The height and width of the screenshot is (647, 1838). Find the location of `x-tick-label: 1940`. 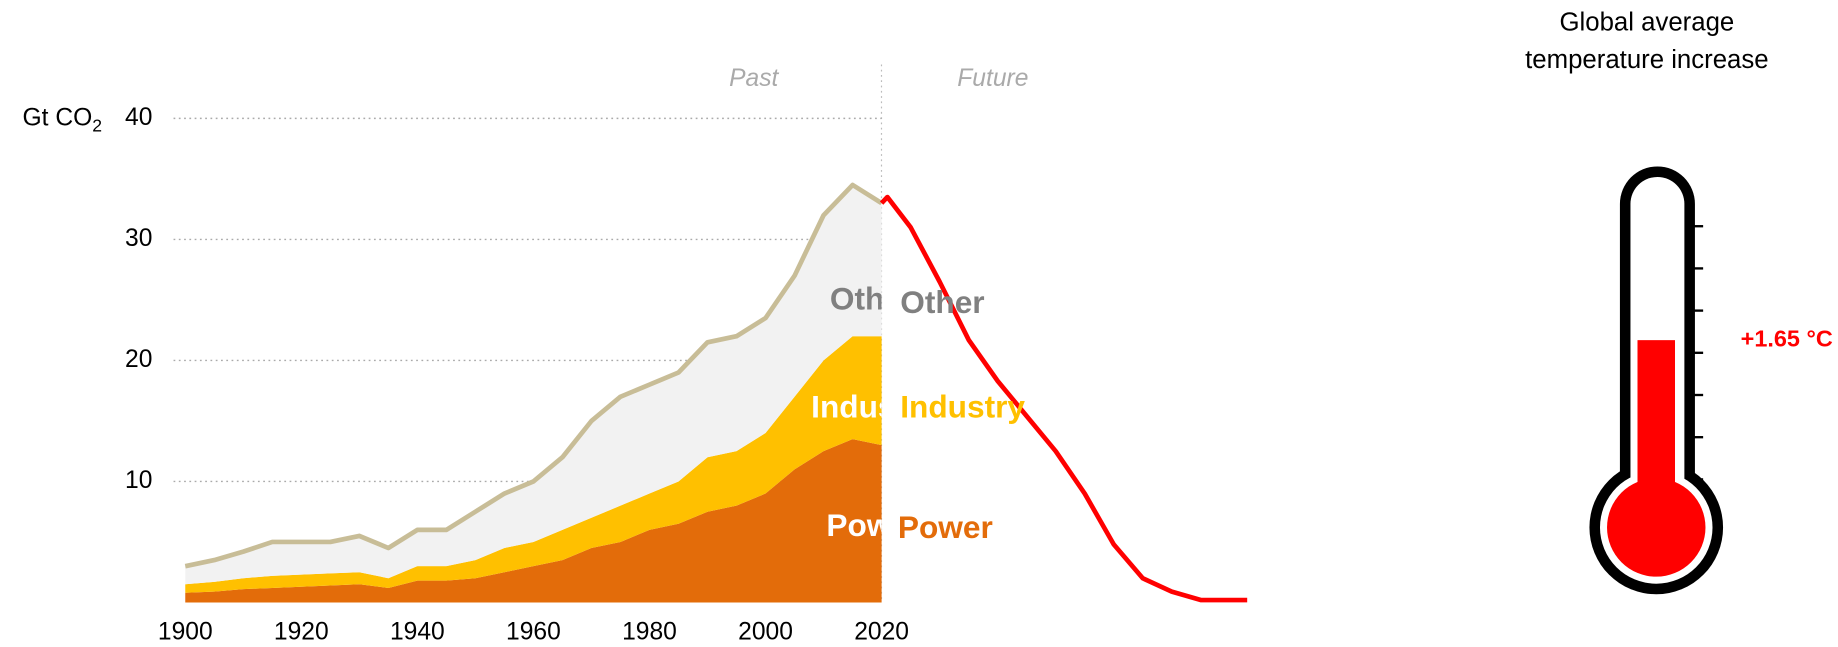

x-tick-label: 1940 is located at coordinates (417, 631).